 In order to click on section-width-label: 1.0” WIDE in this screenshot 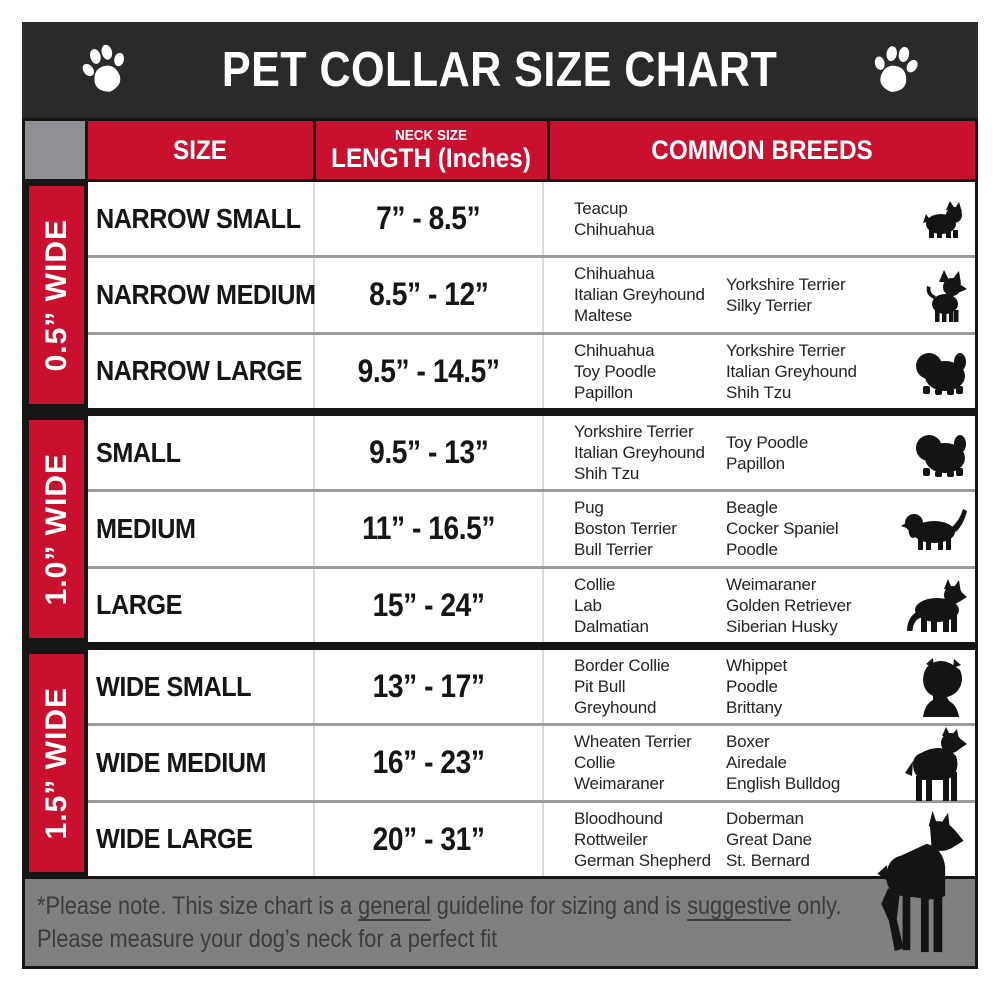, I will do `click(56, 529)`.